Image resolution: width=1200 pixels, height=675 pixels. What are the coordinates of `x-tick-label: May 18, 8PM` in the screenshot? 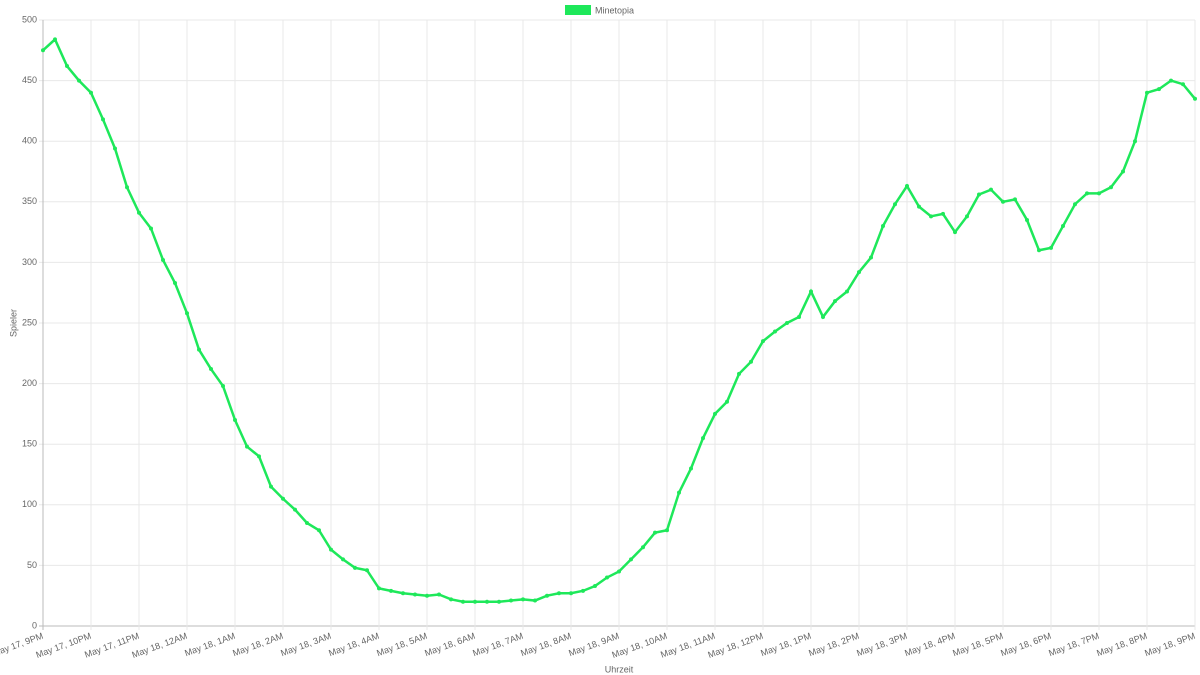 It's located at (1121, 645).